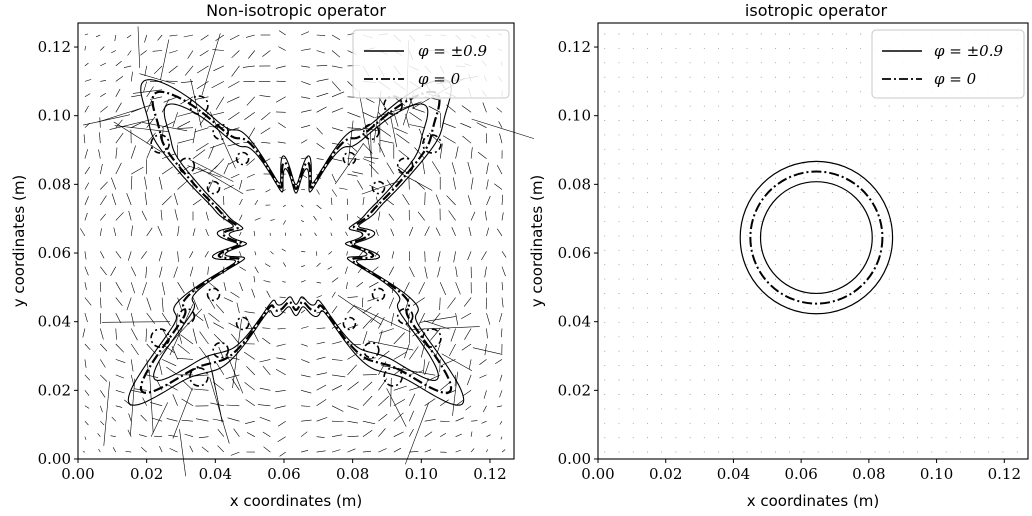 The width and height of the screenshot is (1032, 516). Describe the element at coordinates (800, 474) in the screenshot. I see `x-tick-label: 0.06` at that location.